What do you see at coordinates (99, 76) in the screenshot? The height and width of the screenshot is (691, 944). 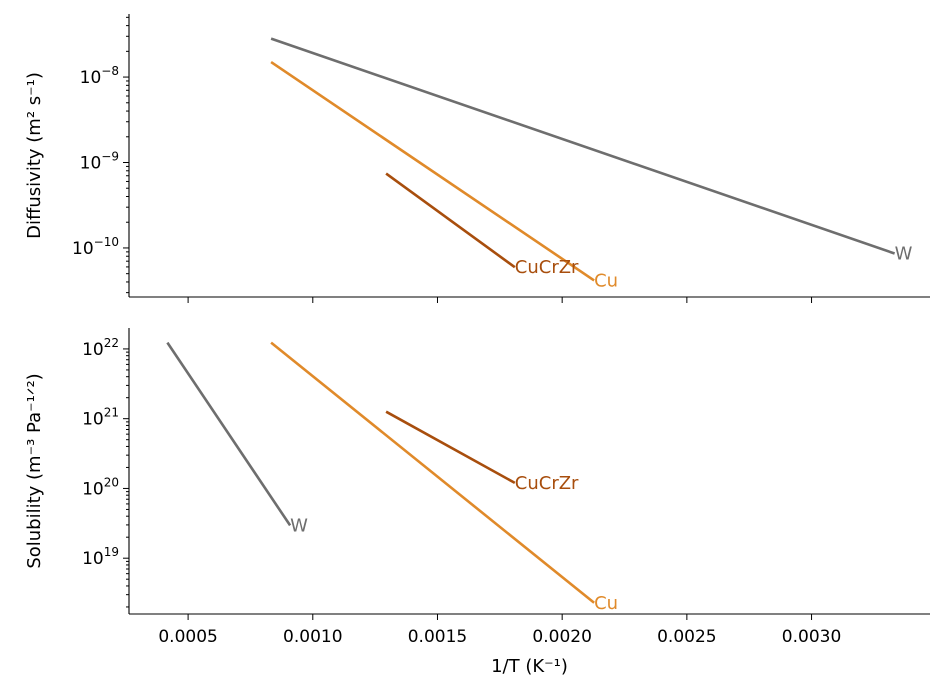 I see `y-tick-label: 10⁻⁸` at bounding box center [99, 76].